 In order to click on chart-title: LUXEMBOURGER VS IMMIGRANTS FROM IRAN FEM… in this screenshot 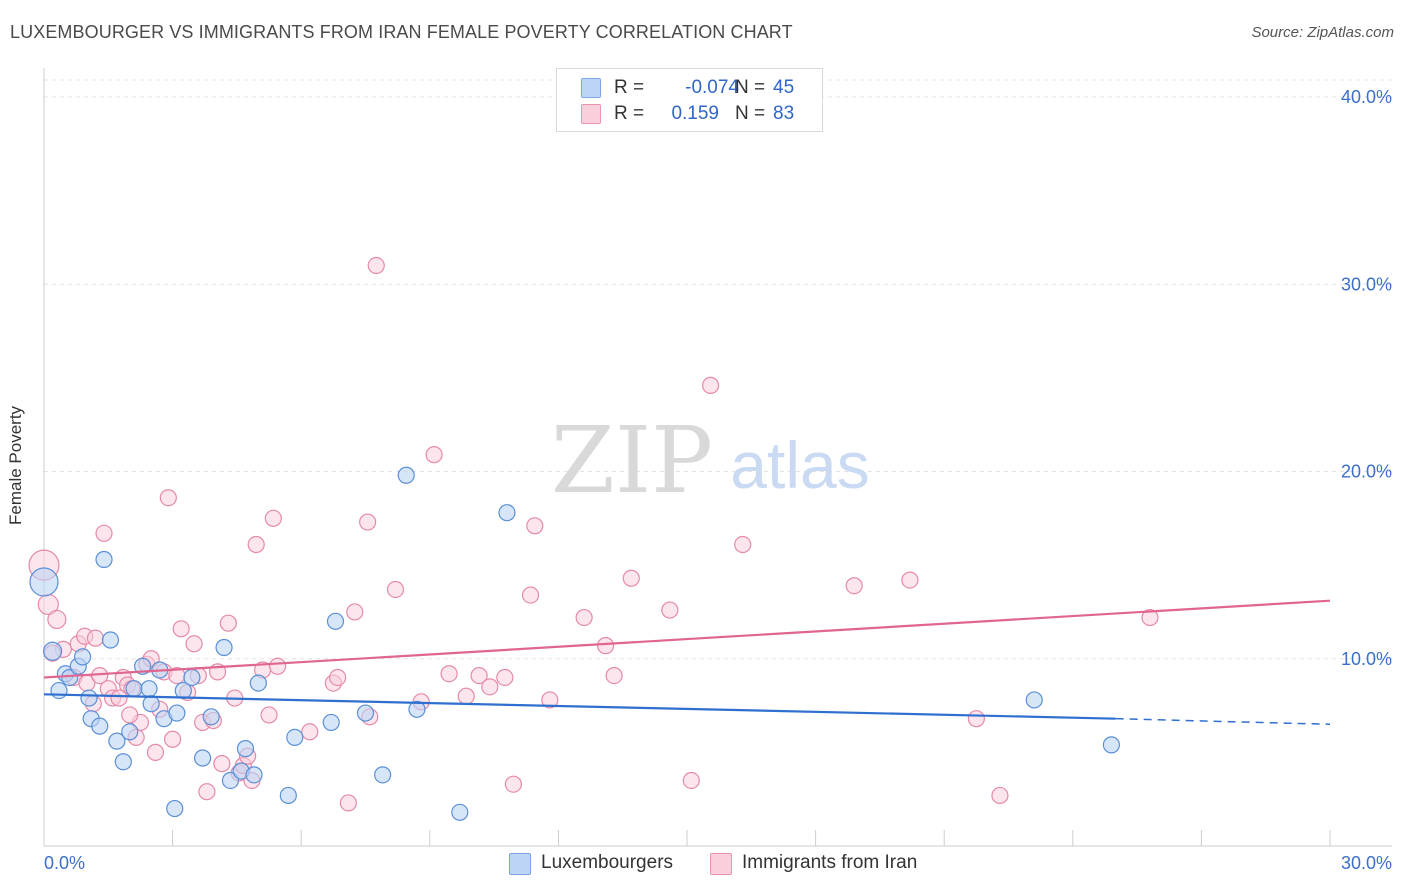, I will do `click(401, 32)`.